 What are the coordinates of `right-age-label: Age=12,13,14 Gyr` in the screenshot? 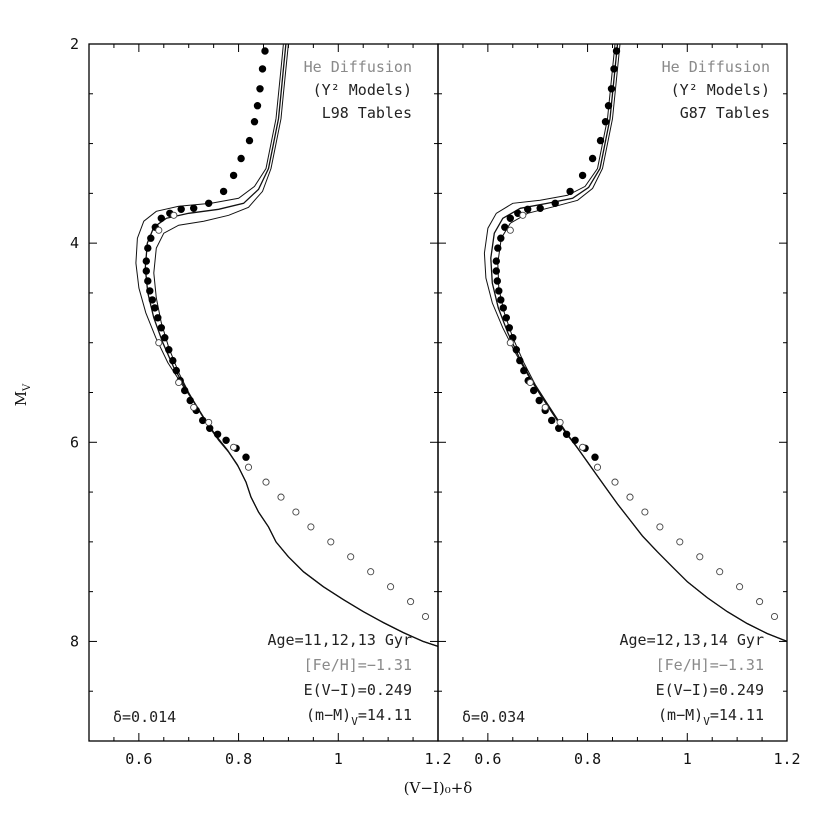 It's located at (692, 640).